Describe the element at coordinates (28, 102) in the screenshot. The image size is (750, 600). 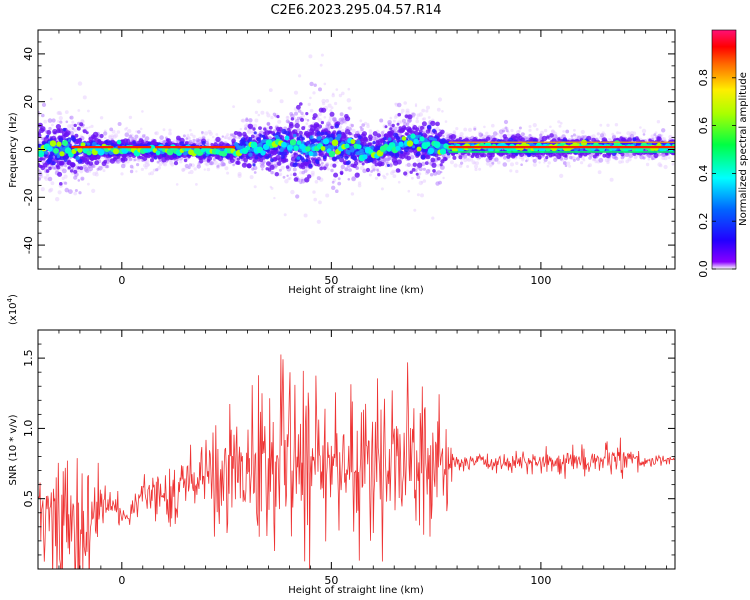
I see `spectrogram-ytick-label: 20` at that location.